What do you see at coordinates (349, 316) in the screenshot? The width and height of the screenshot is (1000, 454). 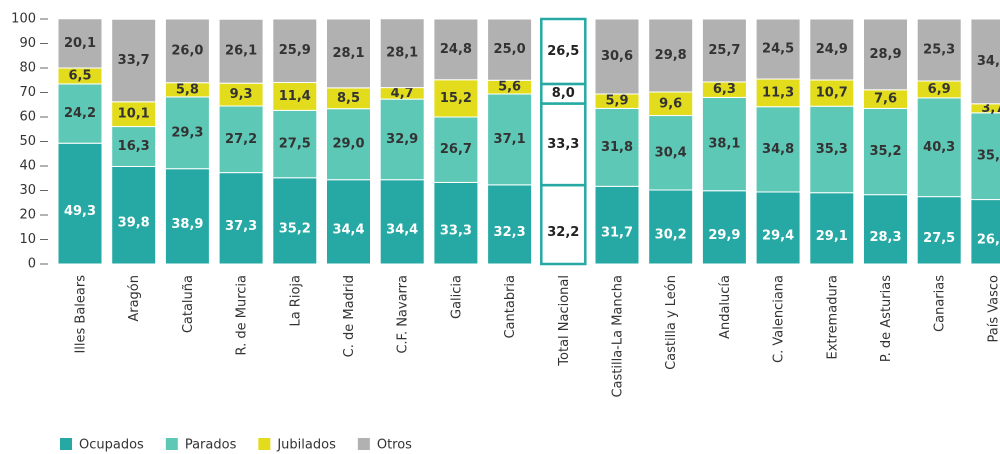 I see `x-tick-label: C. de Madrid` at bounding box center [349, 316].